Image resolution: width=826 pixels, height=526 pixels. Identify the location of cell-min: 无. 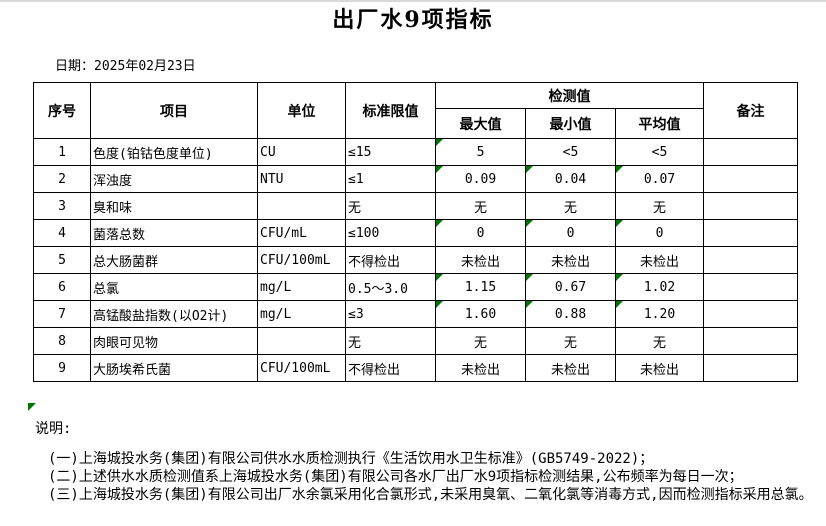
(570, 341).